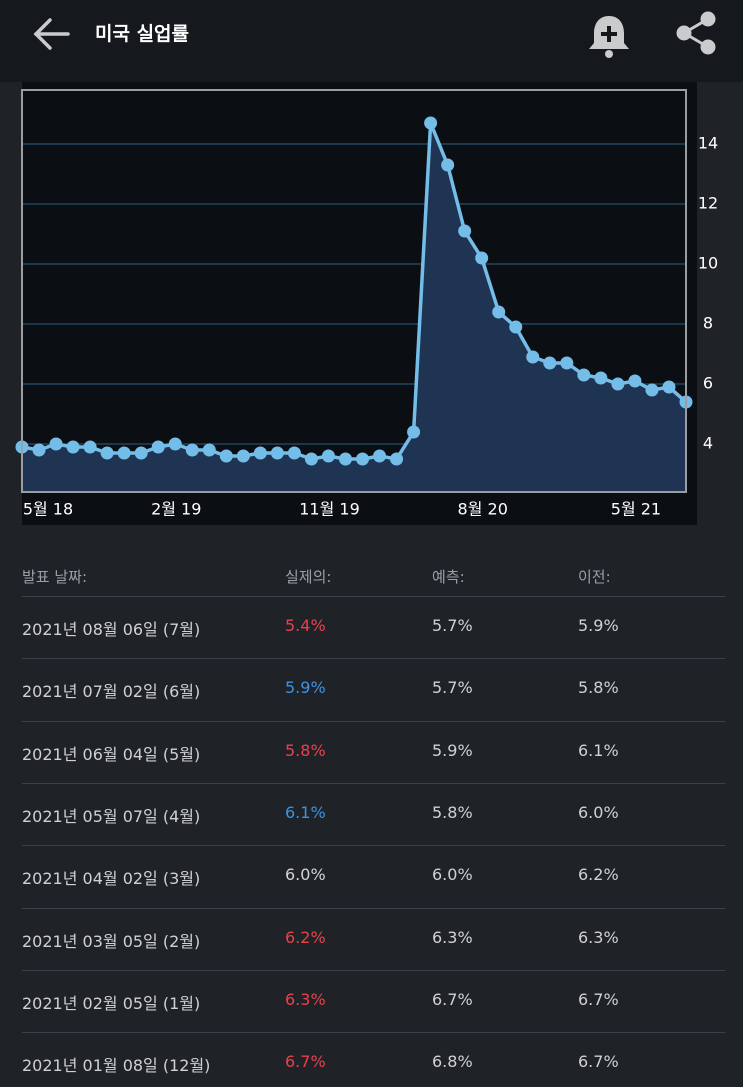  What do you see at coordinates (111, 629) in the screenshot?
I see `table-cell: 2021년 08월 06일 (7월)` at bounding box center [111, 629].